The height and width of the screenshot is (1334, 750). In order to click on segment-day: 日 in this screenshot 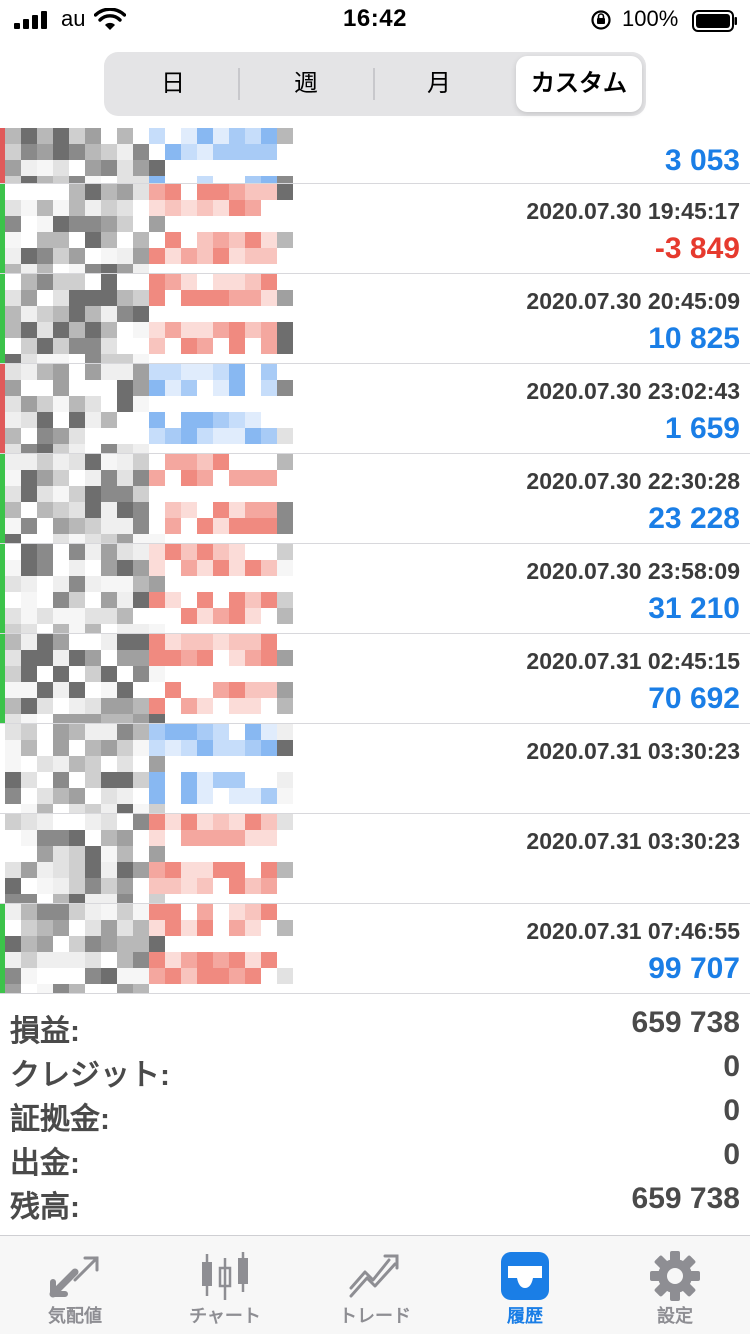, I will do `click(173, 83)`.